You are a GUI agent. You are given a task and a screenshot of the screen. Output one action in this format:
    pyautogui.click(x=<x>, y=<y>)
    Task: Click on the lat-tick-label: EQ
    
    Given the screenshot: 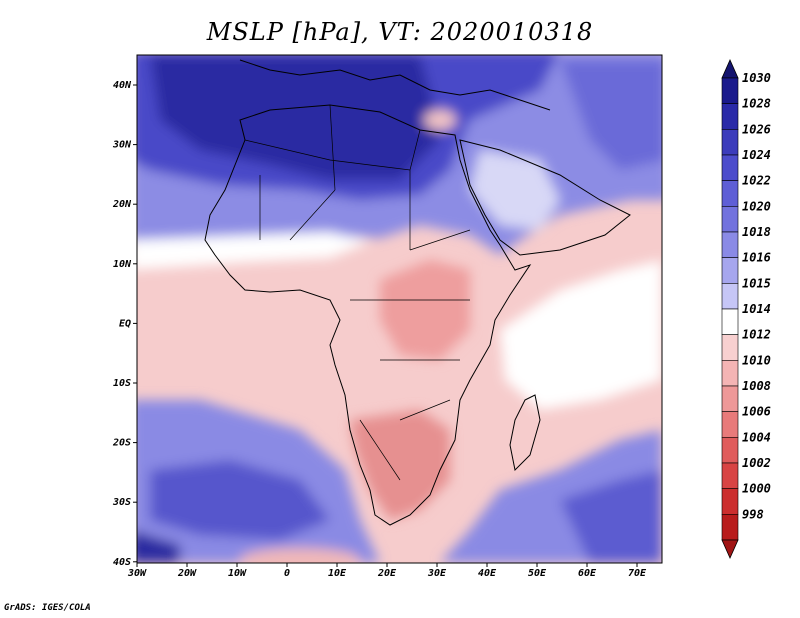 What is the action you would take?
    pyautogui.click(x=125, y=323)
    